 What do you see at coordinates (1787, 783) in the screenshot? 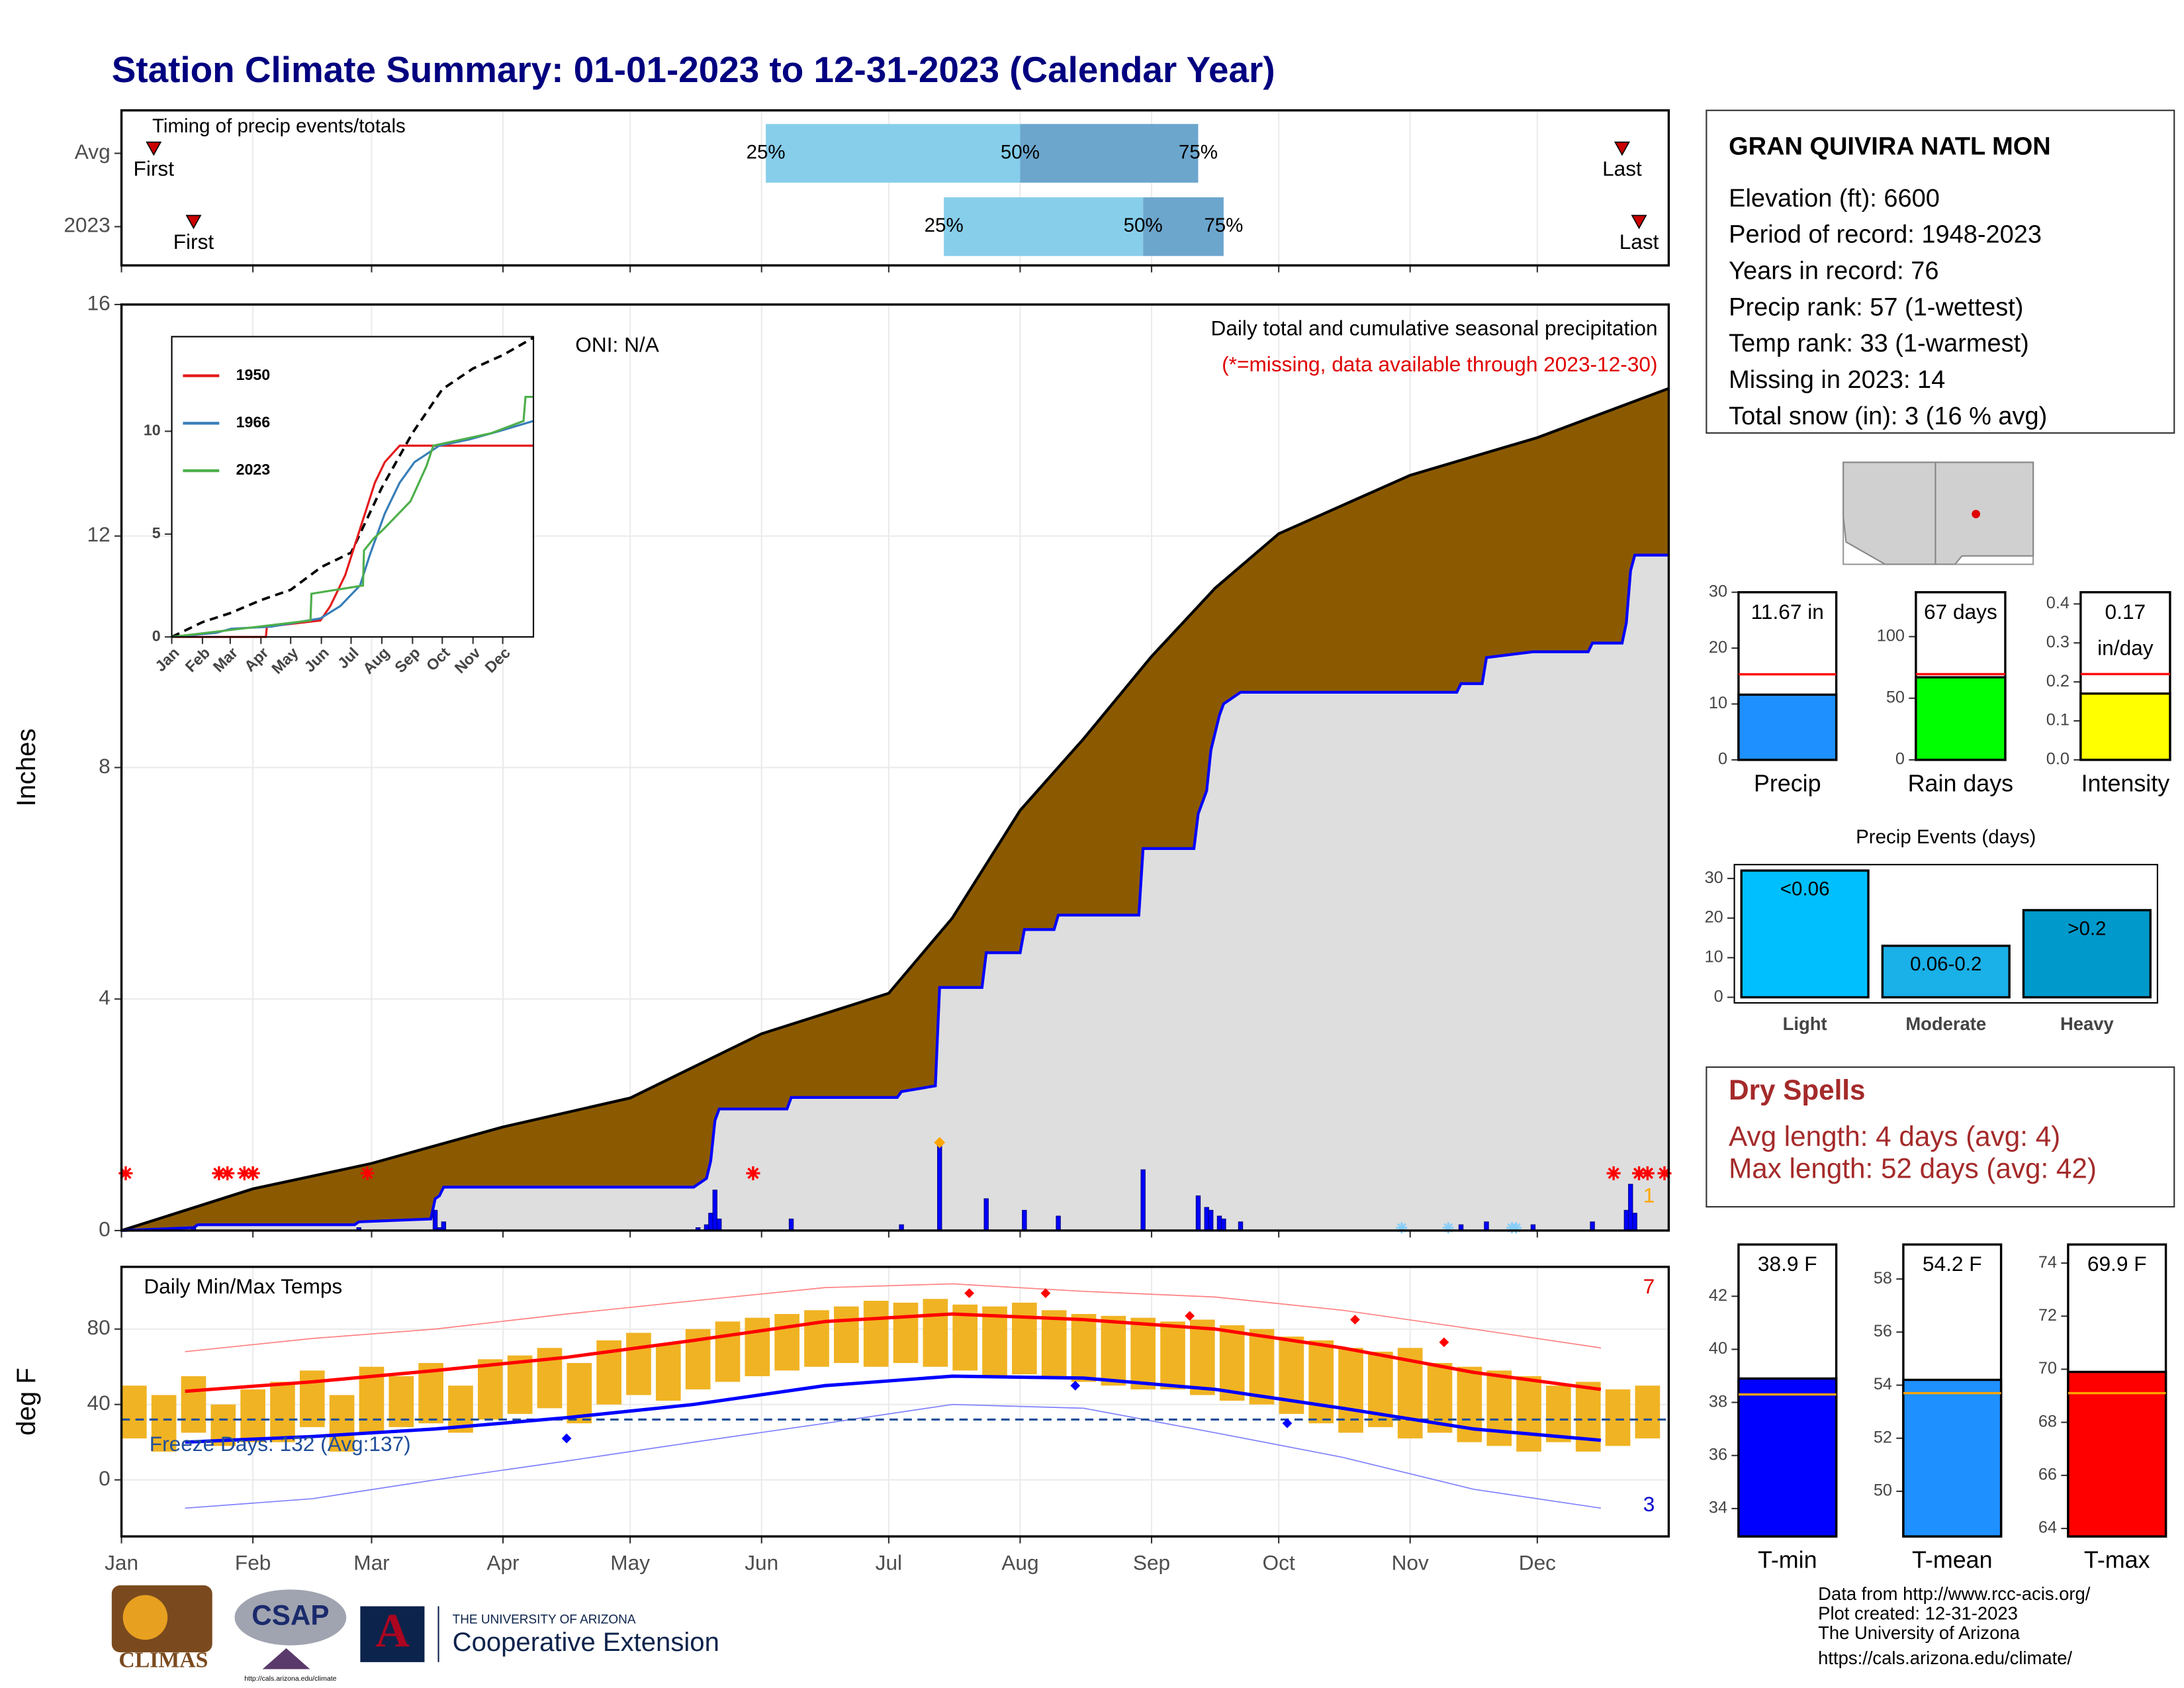
I see `category-label: Precip` at bounding box center [1787, 783].